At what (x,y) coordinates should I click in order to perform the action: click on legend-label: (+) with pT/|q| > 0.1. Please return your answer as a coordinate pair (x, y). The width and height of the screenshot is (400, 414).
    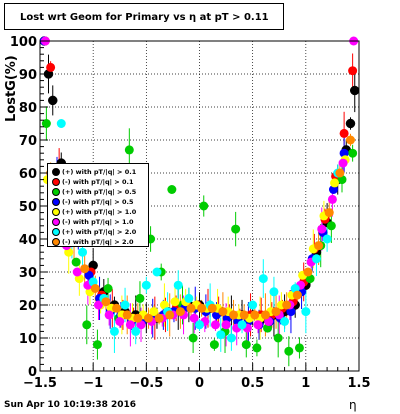
    Looking at the image, I should click on (99, 172).